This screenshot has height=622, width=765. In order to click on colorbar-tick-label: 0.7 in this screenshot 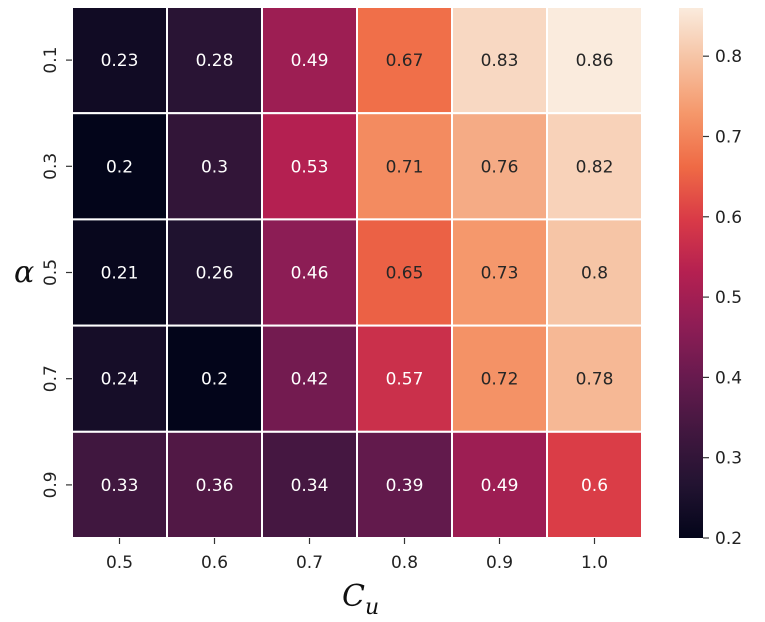, I will do `click(728, 137)`.